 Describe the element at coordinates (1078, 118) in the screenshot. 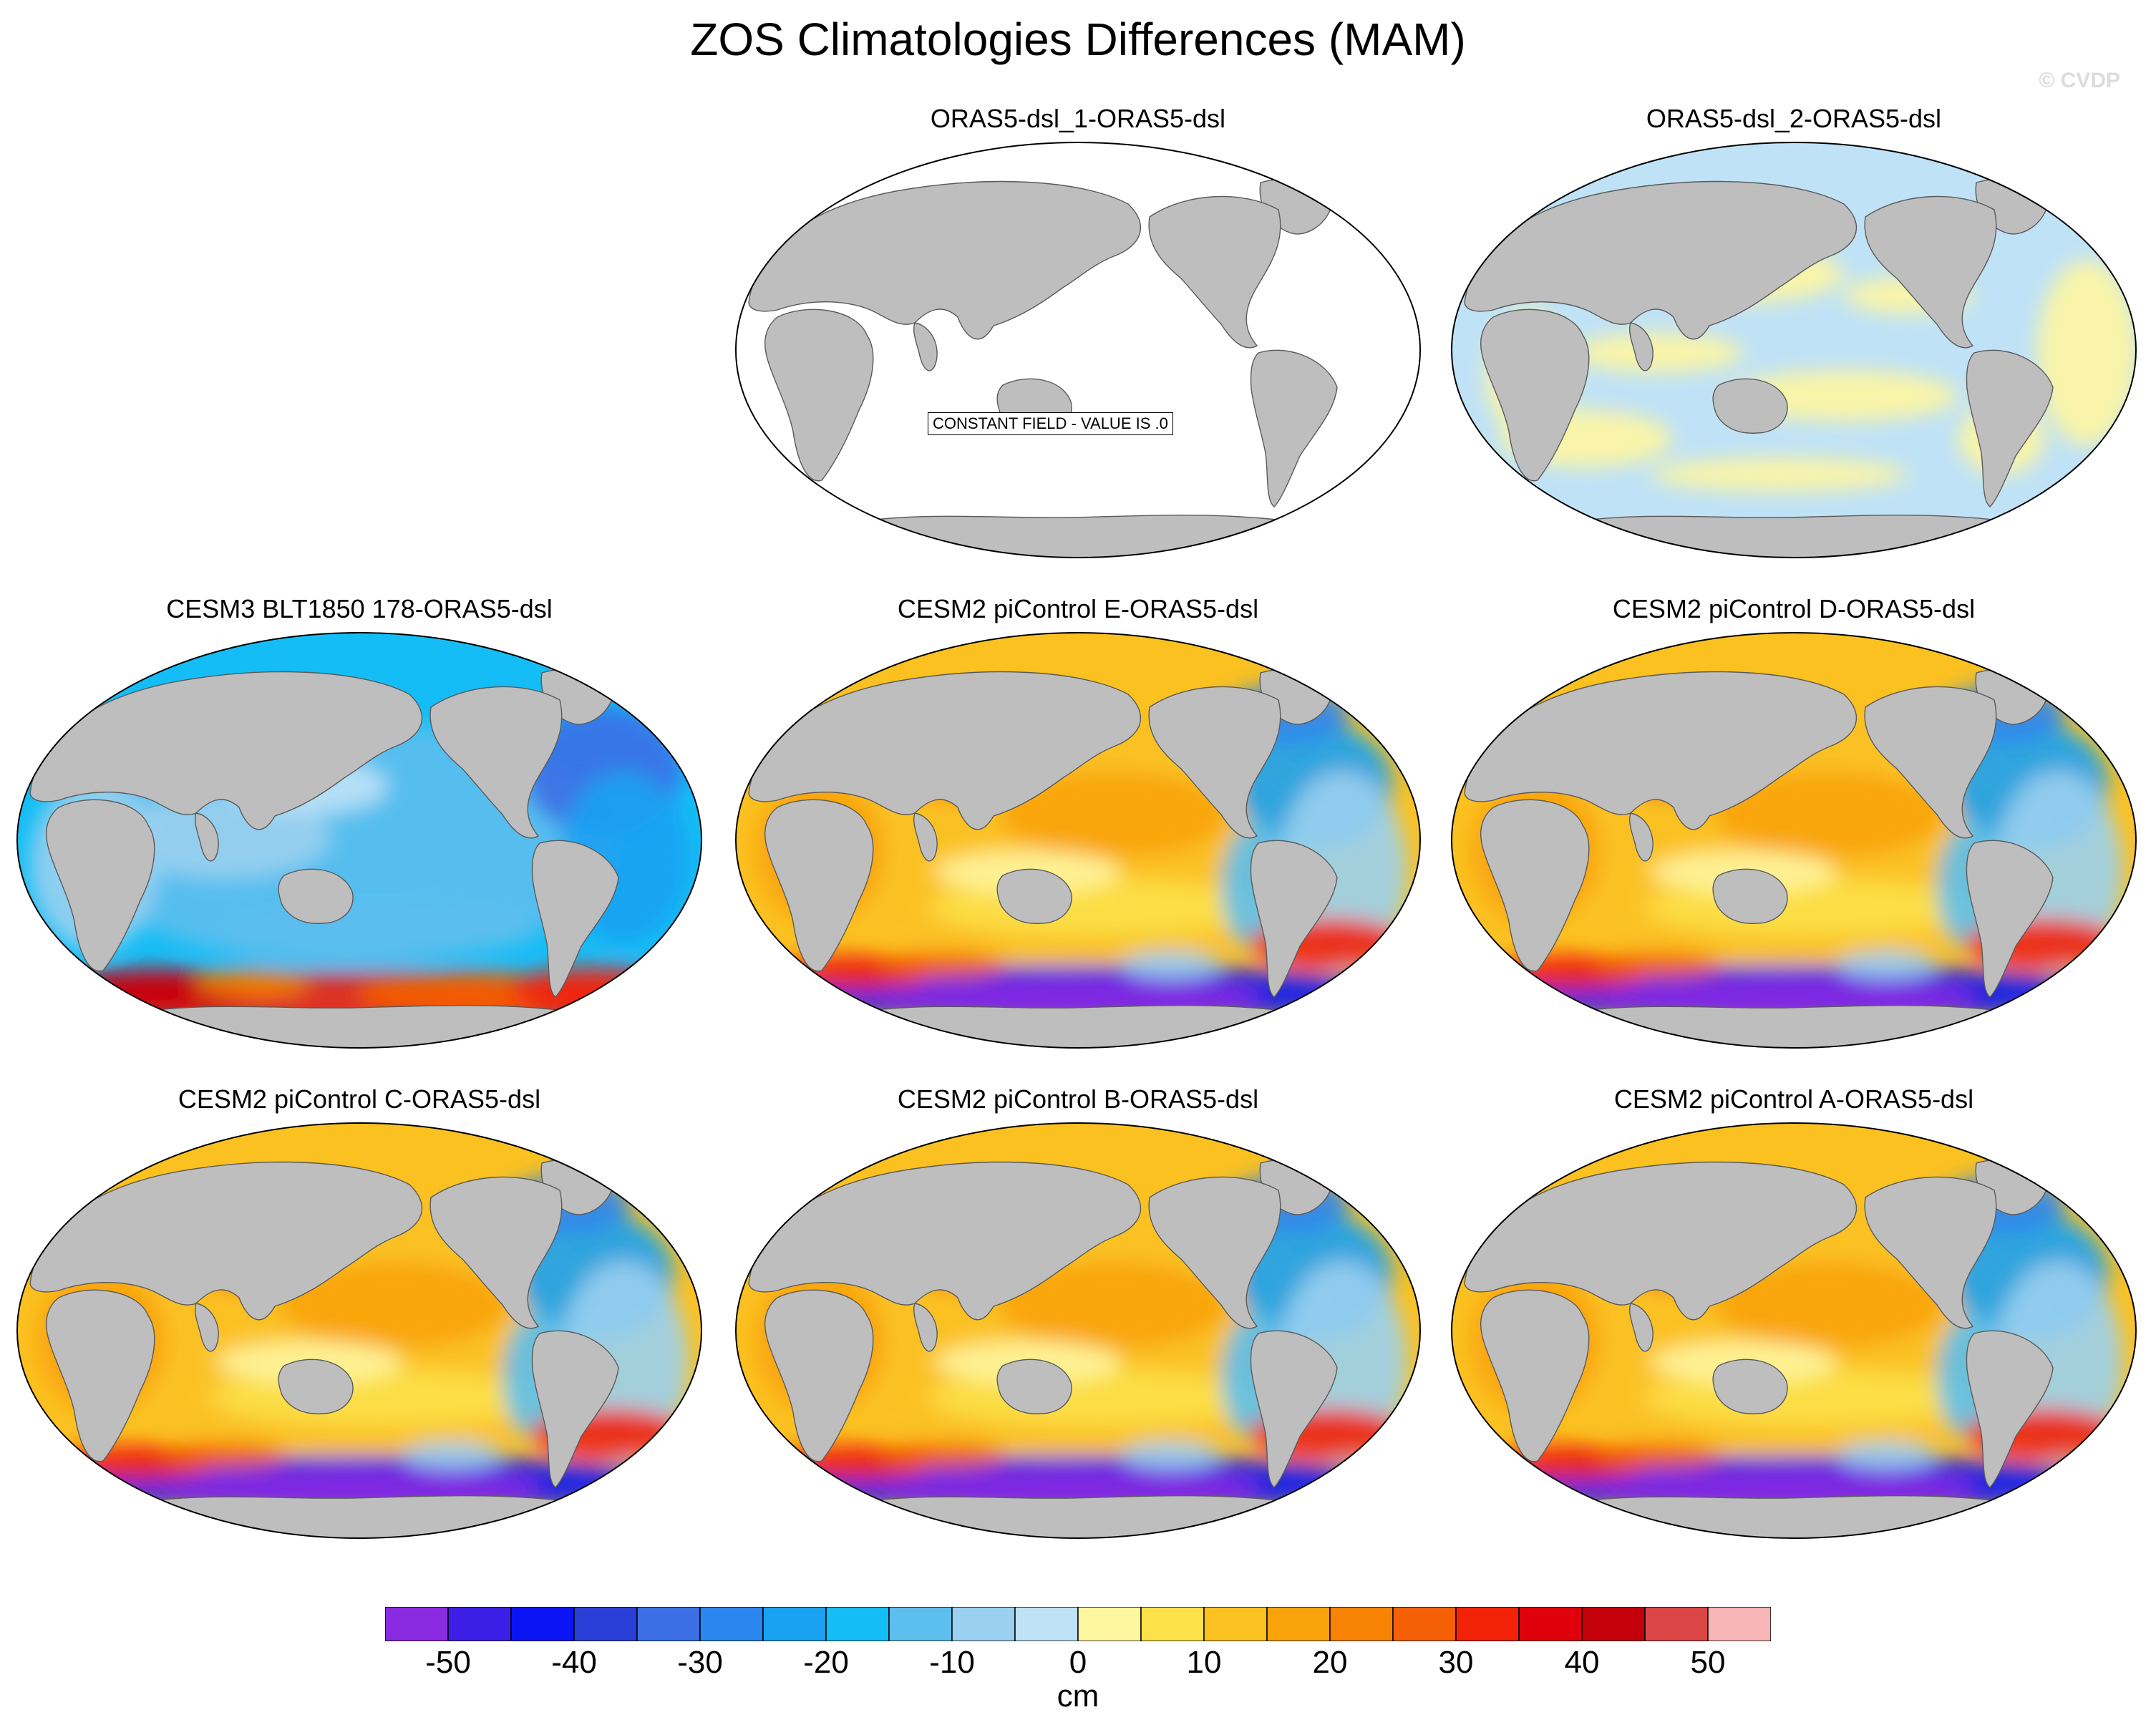

I see `panel-title: ORAS5-dsl_1-ORAS5-dsl` at that location.